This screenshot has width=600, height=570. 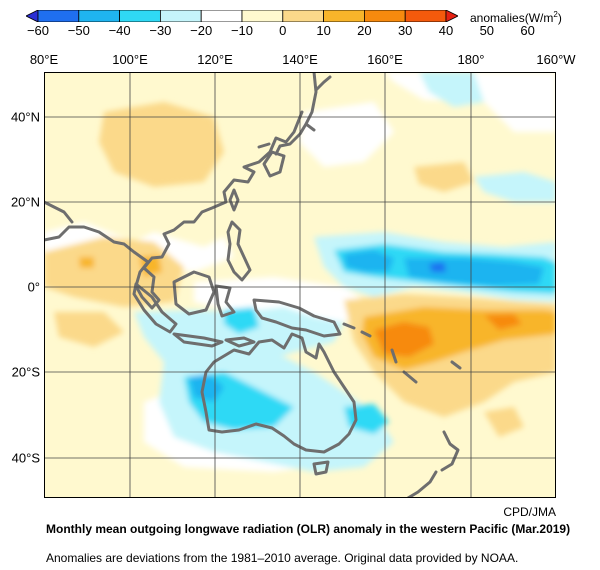 What do you see at coordinates (516, 17) in the screenshot?
I see `colorbar-unit: anomalies(W/m2)` at bounding box center [516, 17].